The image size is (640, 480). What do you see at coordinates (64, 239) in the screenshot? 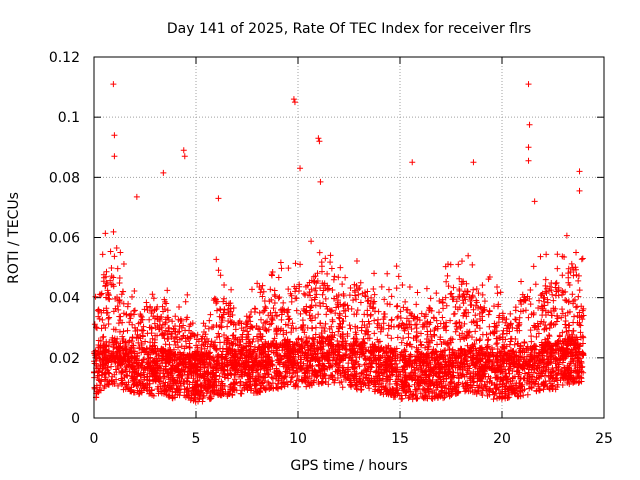
I see `y-tick-label: 0.06` at bounding box center [64, 239].